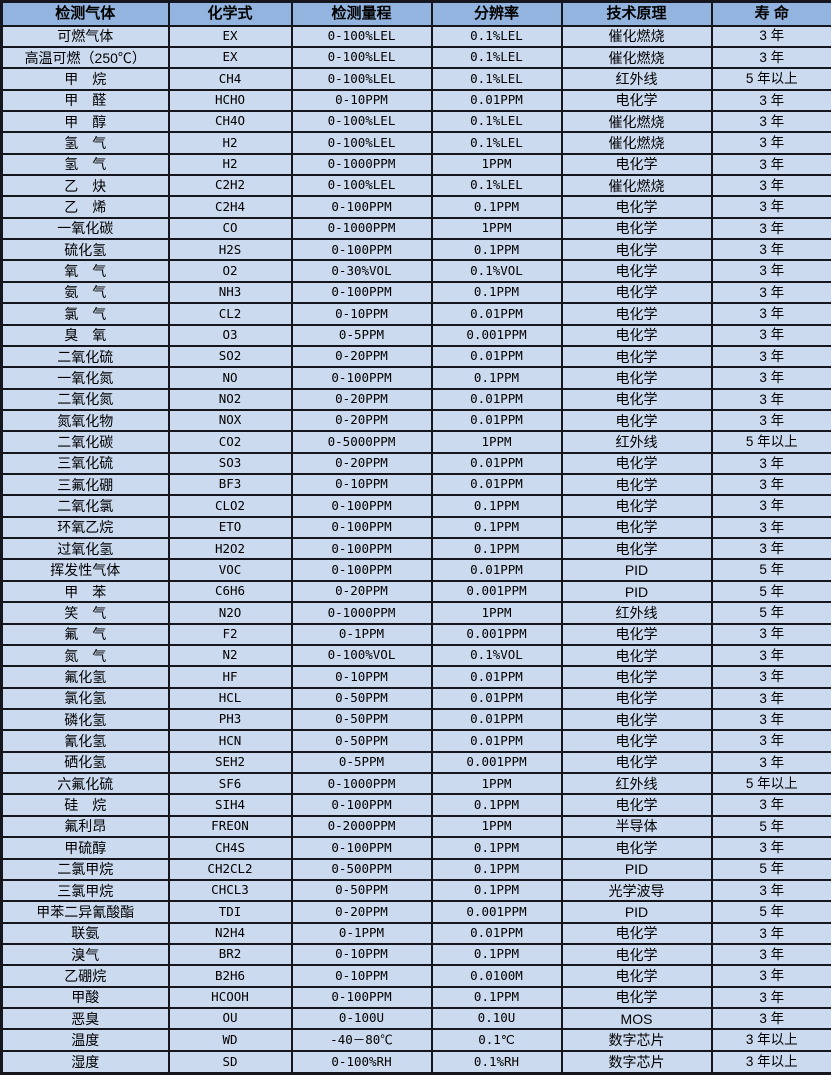 The width and height of the screenshot is (831, 1075). What do you see at coordinates (361, 228) in the screenshot?
I see `cell-range: 0-1000PPM` at bounding box center [361, 228].